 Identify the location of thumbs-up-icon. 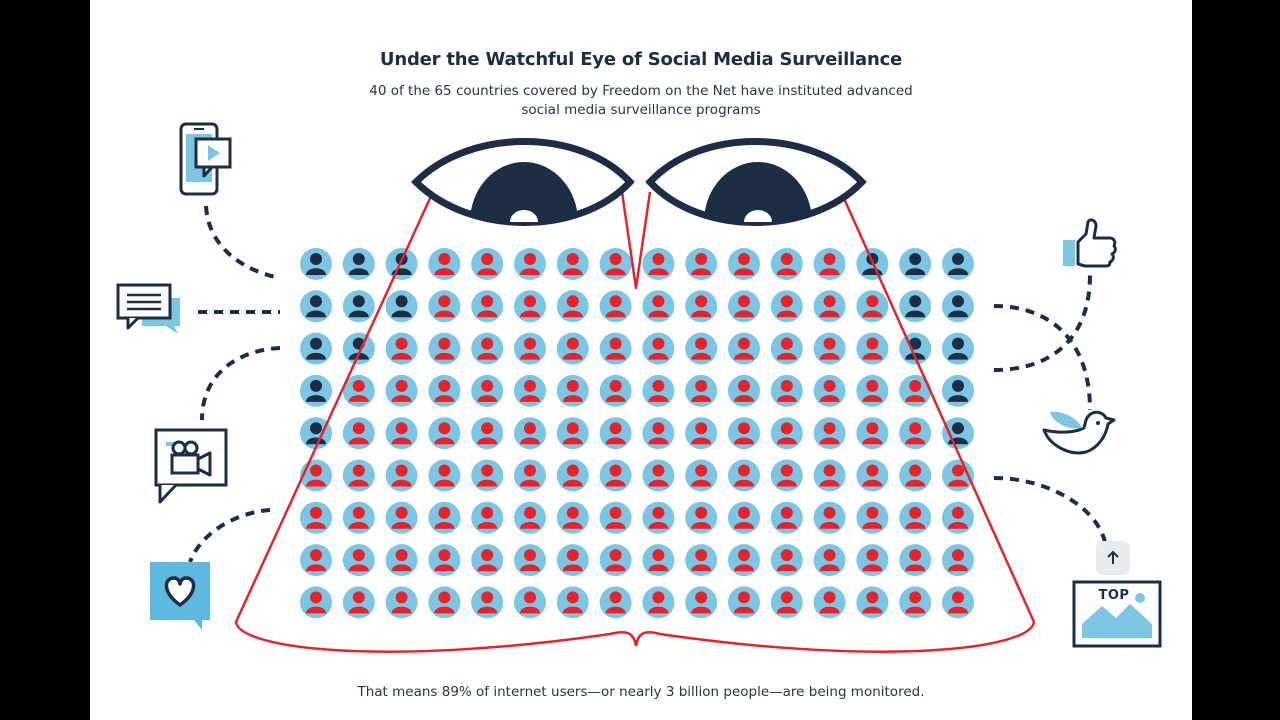
(1090, 243).